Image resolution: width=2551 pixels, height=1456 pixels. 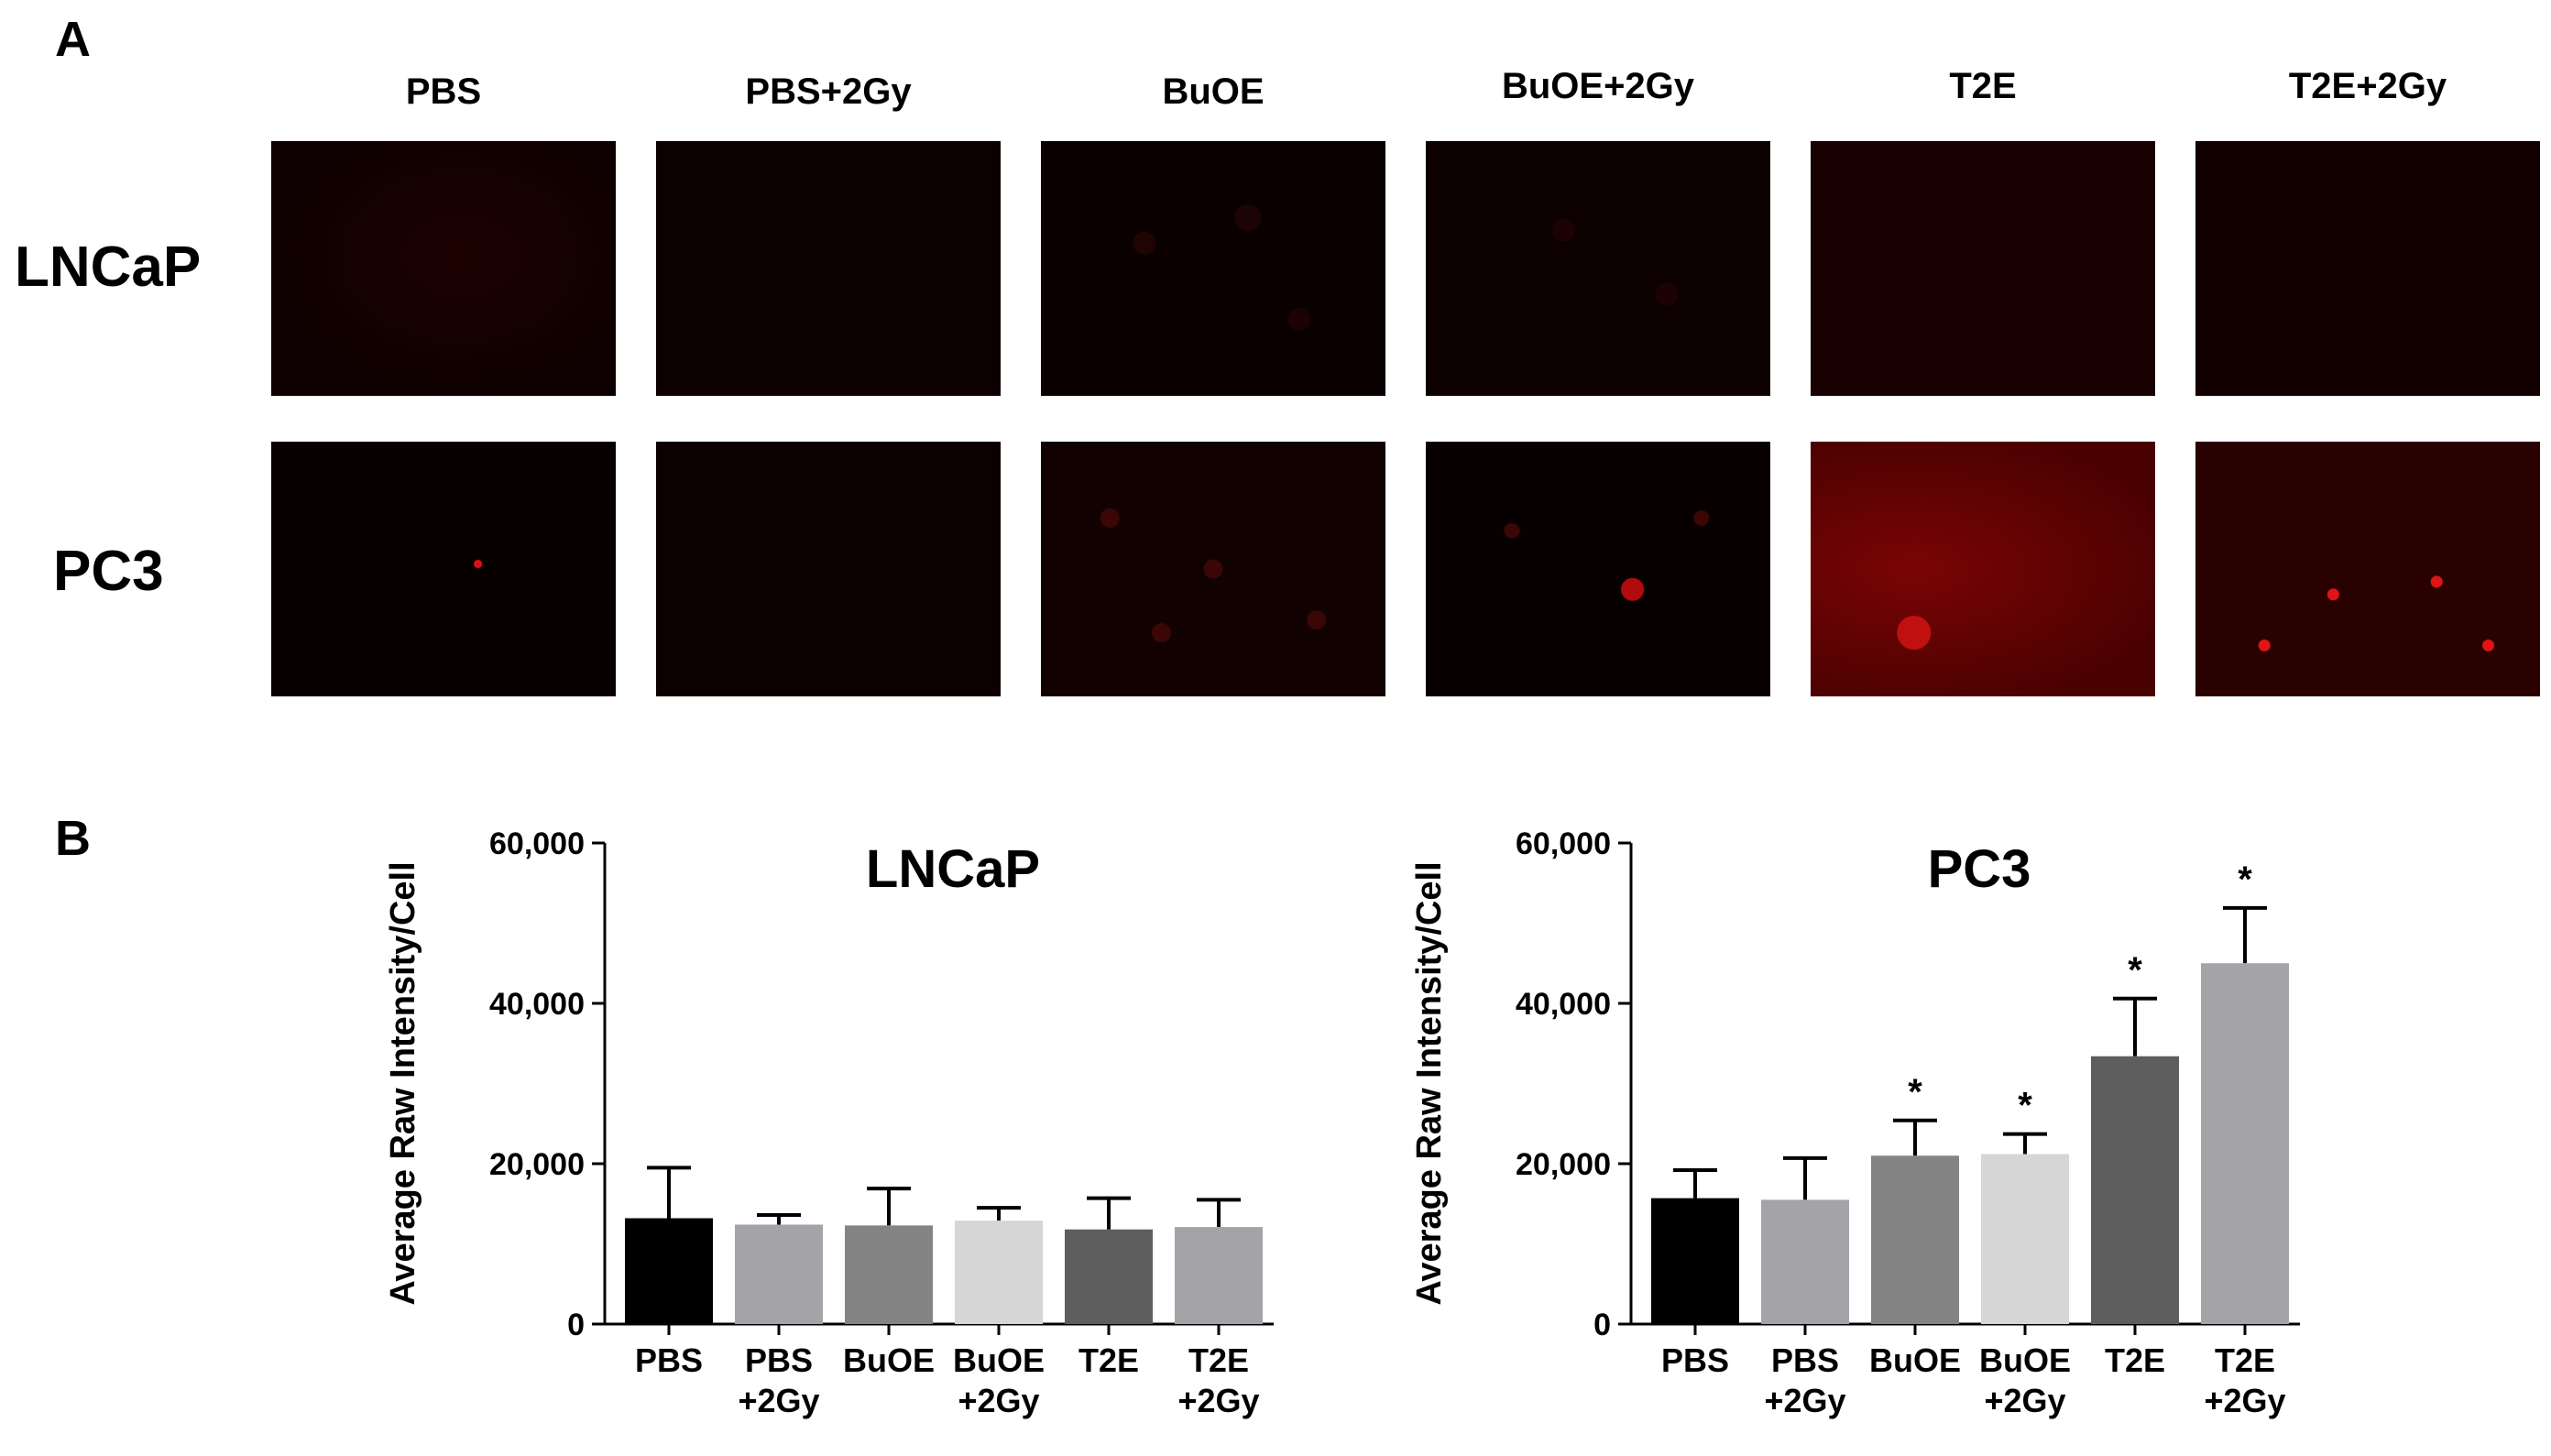 What do you see at coordinates (1979, 869) in the screenshot?
I see `chart-title: PC3` at bounding box center [1979, 869].